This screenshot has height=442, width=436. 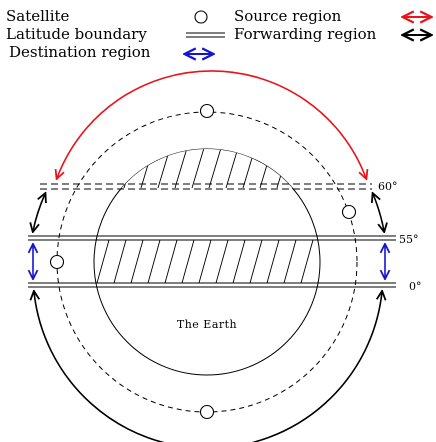 What do you see at coordinates (305, 34) in the screenshot?
I see `legend-forwarding-region-label: Forwarding region` at bounding box center [305, 34].